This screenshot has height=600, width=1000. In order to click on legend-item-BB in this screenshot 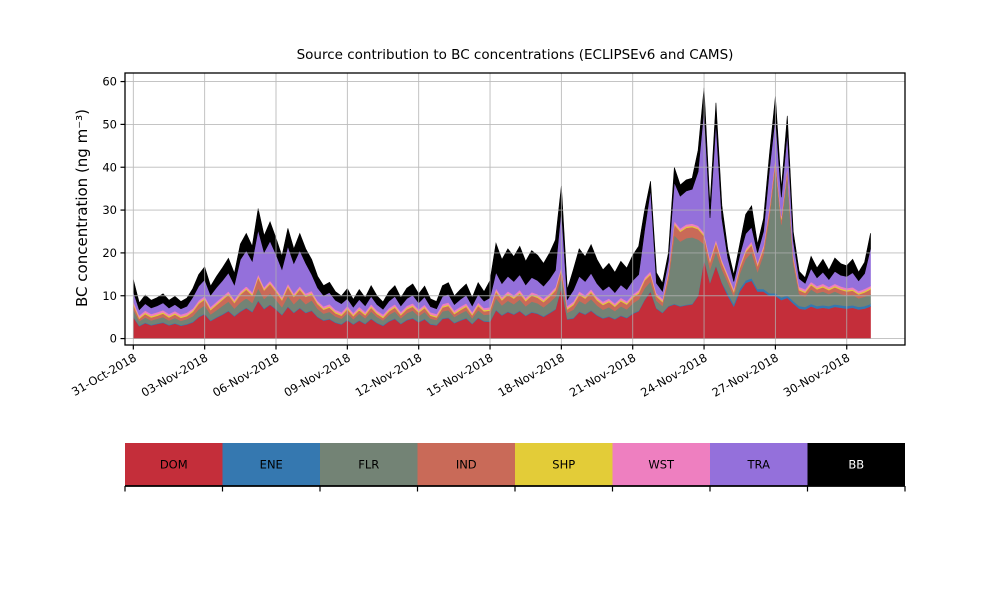, I will do `click(856, 464)`.